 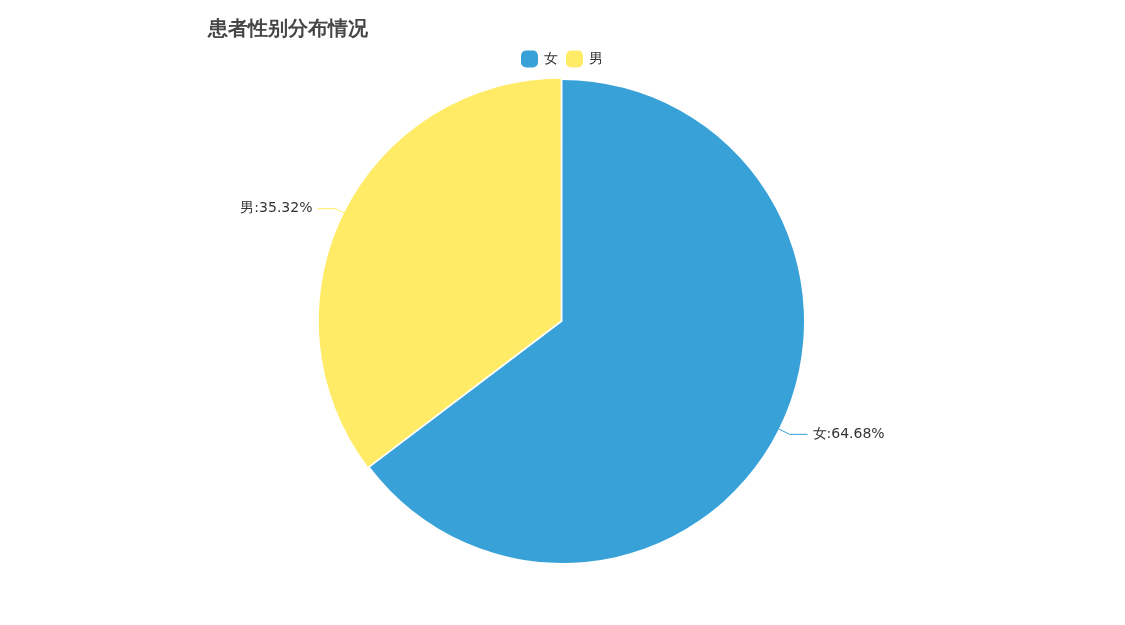 I want to click on data-label: 男:35.32%, so click(x=276, y=207).